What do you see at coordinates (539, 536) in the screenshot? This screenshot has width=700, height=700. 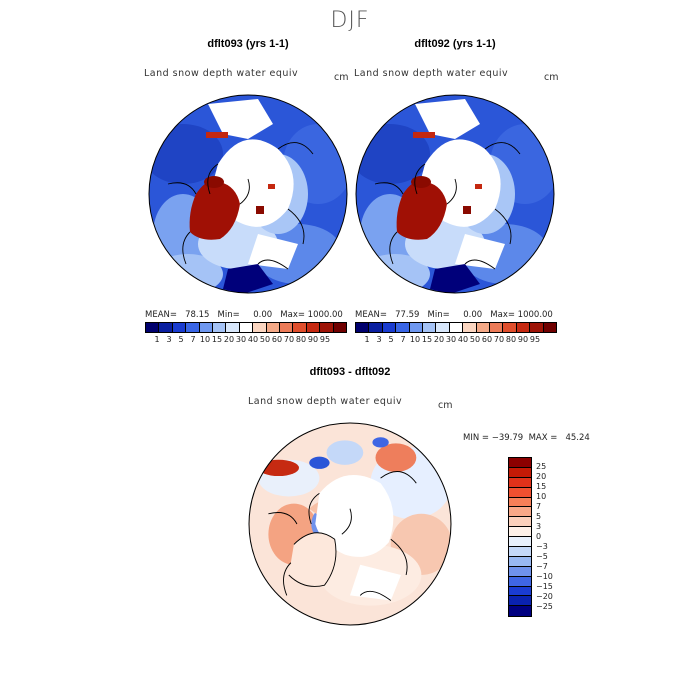 I see `tick-label: 0` at bounding box center [539, 536].